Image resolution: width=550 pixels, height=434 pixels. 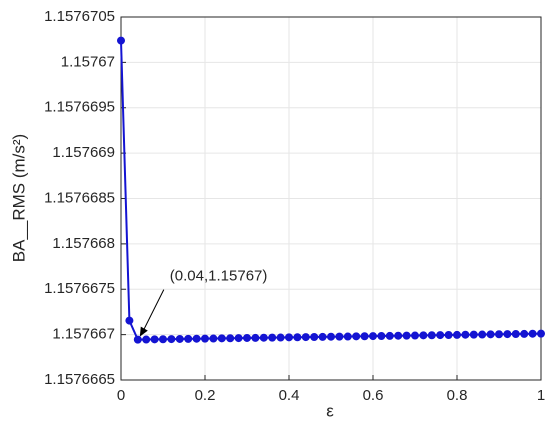 What do you see at coordinates (79, 16) in the screenshot?
I see `y-tick-label: 1.1576705` at bounding box center [79, 16].